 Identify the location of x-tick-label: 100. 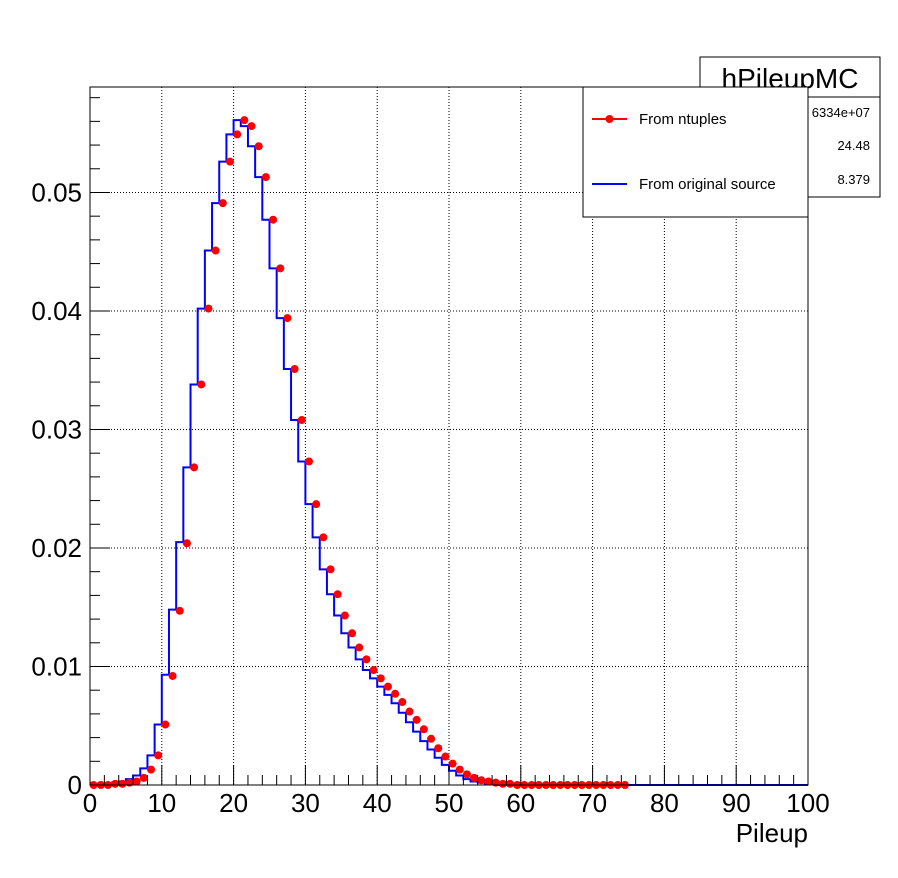
(807, 803).